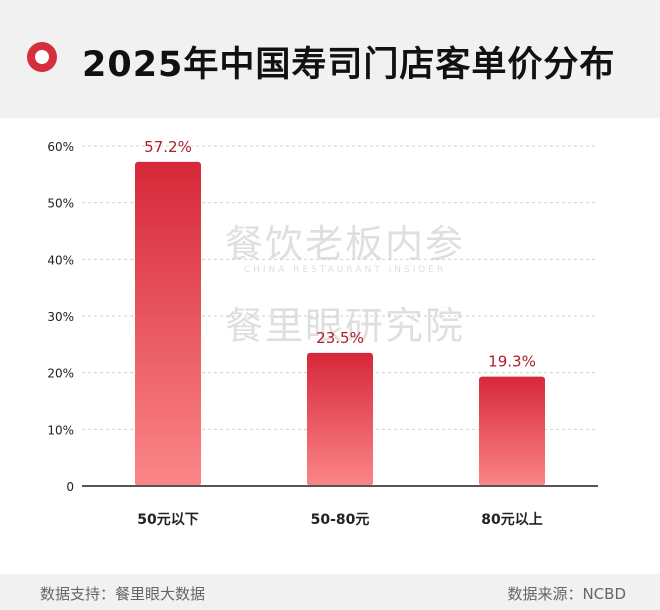  I want to click on x-axis-ticks: 50元以下 50-80元 80元以上, so click(339, 520).